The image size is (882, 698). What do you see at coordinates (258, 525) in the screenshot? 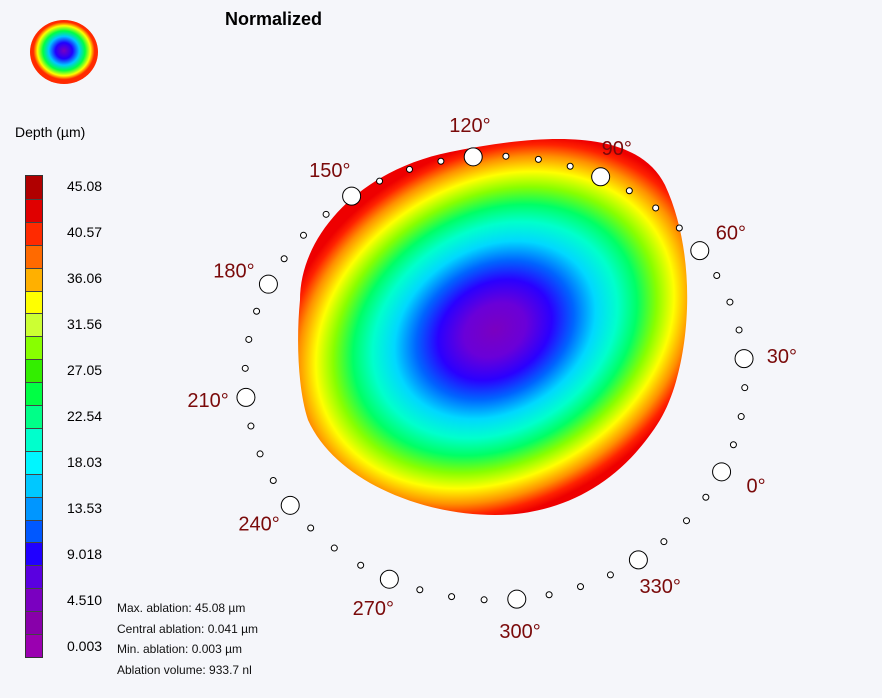
I see `angle-label: 240°` at bounding box center [258, 525].